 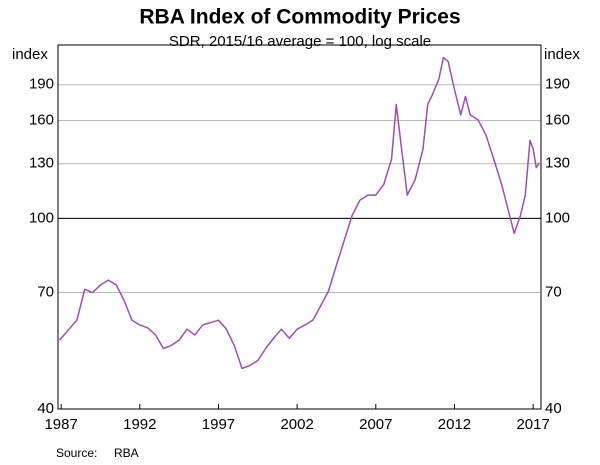 What do you see at coordinates (553, 408) in the screenshot?
I see `y2-tick-label: 40` at bounding box center [553, 408].